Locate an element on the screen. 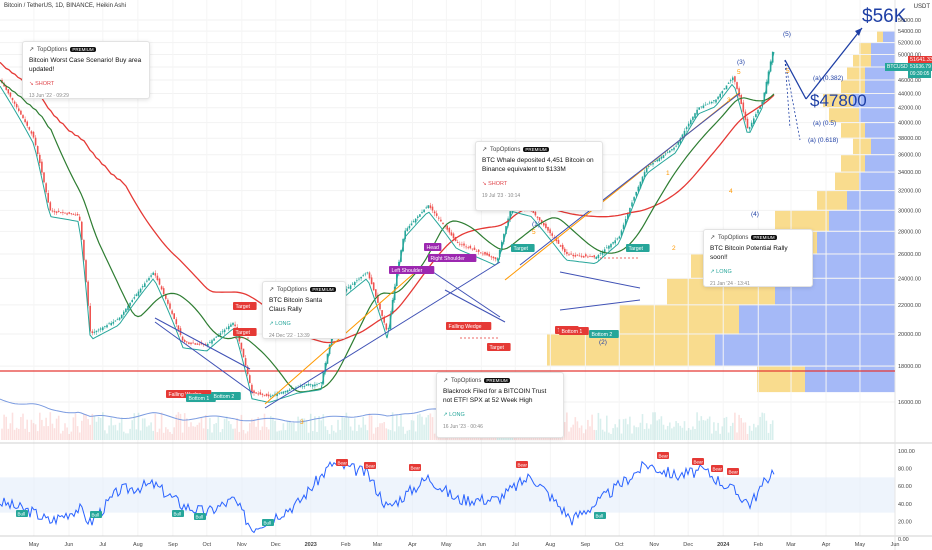  wave-label: (a) (0.382) is located at coordinates (828, 78).